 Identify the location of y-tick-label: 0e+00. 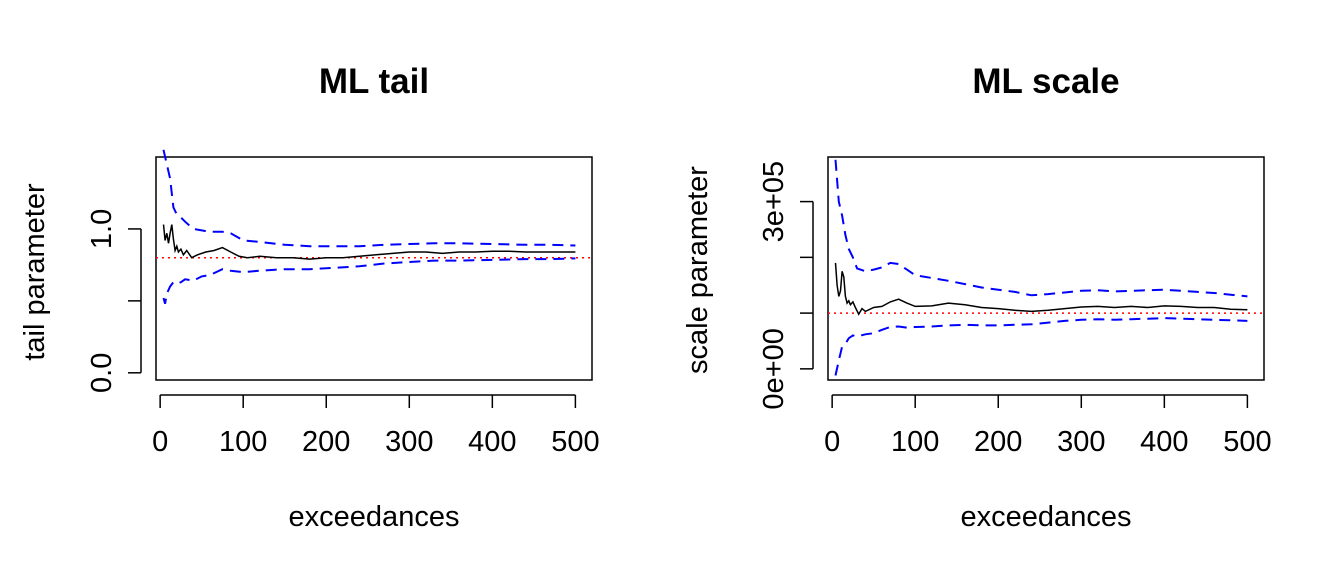
(774, 368).